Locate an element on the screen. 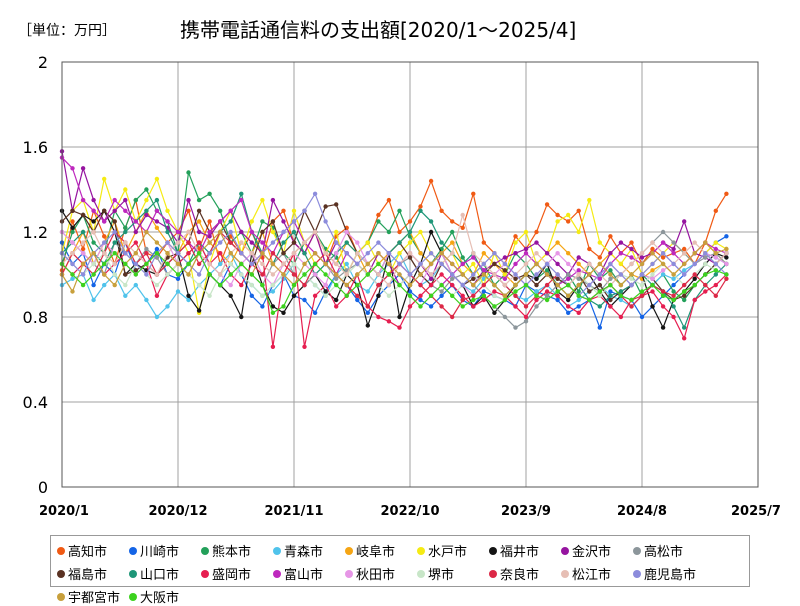 The image size is (800, 606). y-tick-label: 1.2 is located at coordinates (35, 232).